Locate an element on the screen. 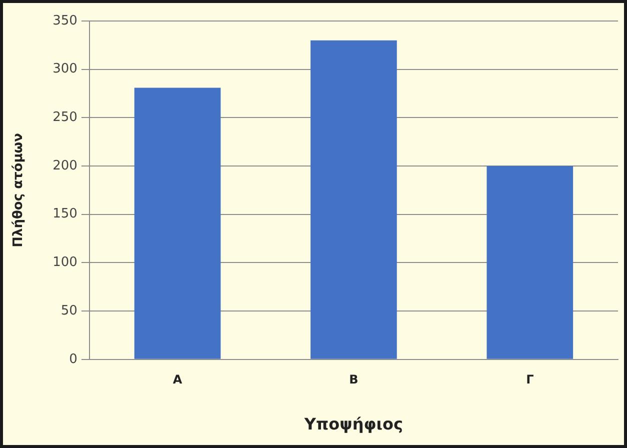 Image resolution: width=627 pixels, height=448 pixels. x-axis-title: Υποψήφιος is located at coordinates (353, 424).